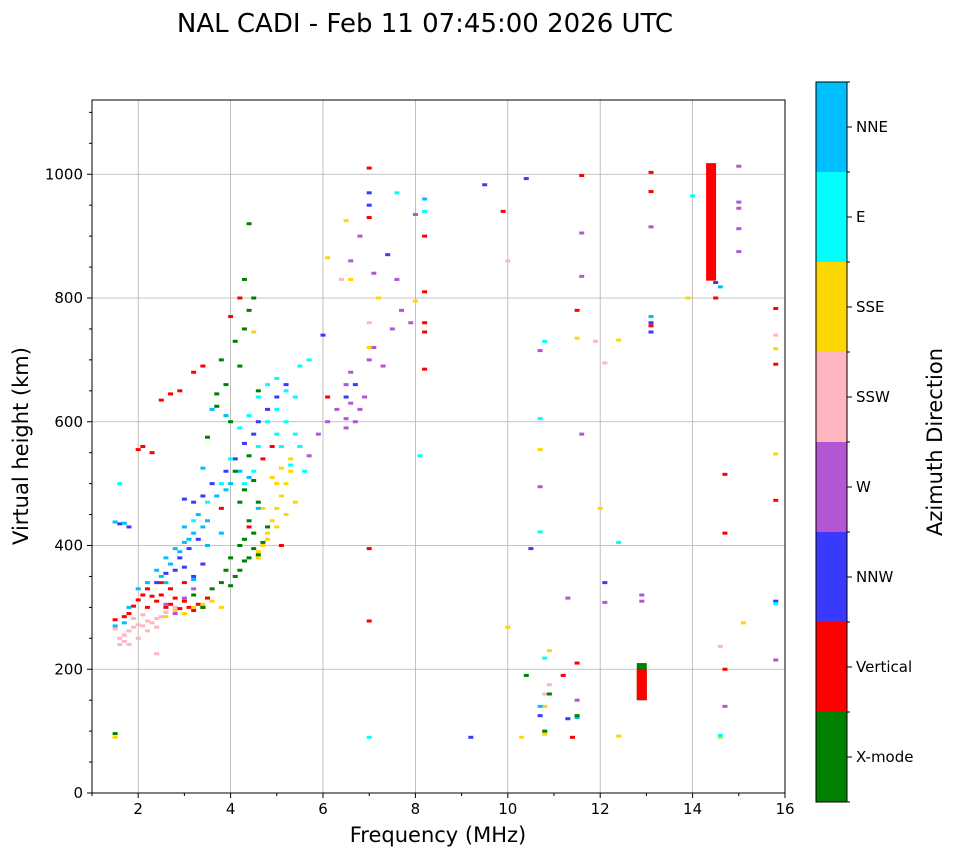  Describe the element at coordinates (64, 174) in the screenshot. I see `y-tick-label: 1000` at that location.